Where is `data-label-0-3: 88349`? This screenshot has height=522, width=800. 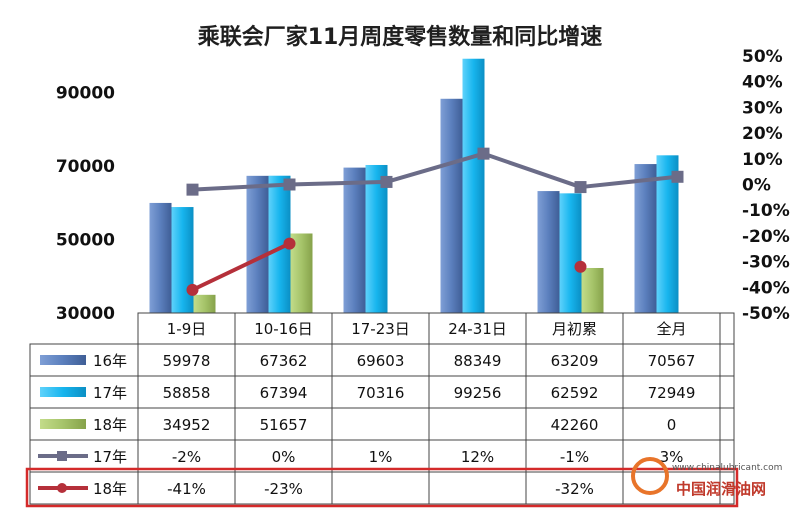
data-label-0-3: 88349 is located at coordinates (478, 361).